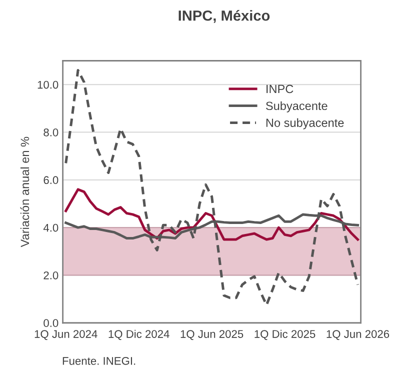 The height and width of the screenshot is (375, 400). I want to click on legend-label: INPC, so click(280, 89).